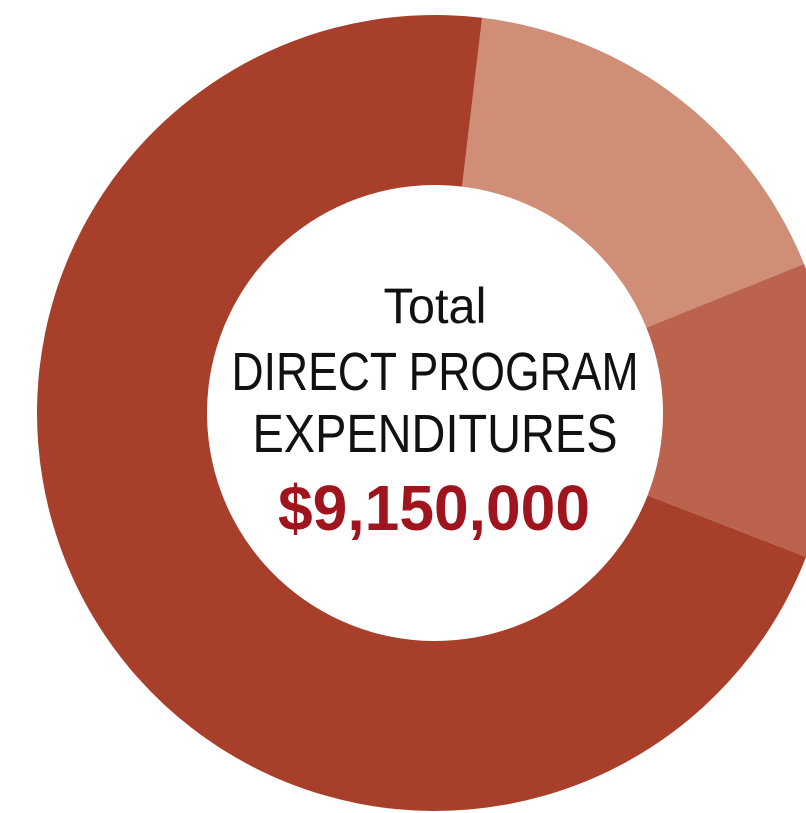 The height and width of the screenshot is (813, 806). Describe the element at coordinates (726, 410) in the screenshot. I see `donut-slice` at that location.